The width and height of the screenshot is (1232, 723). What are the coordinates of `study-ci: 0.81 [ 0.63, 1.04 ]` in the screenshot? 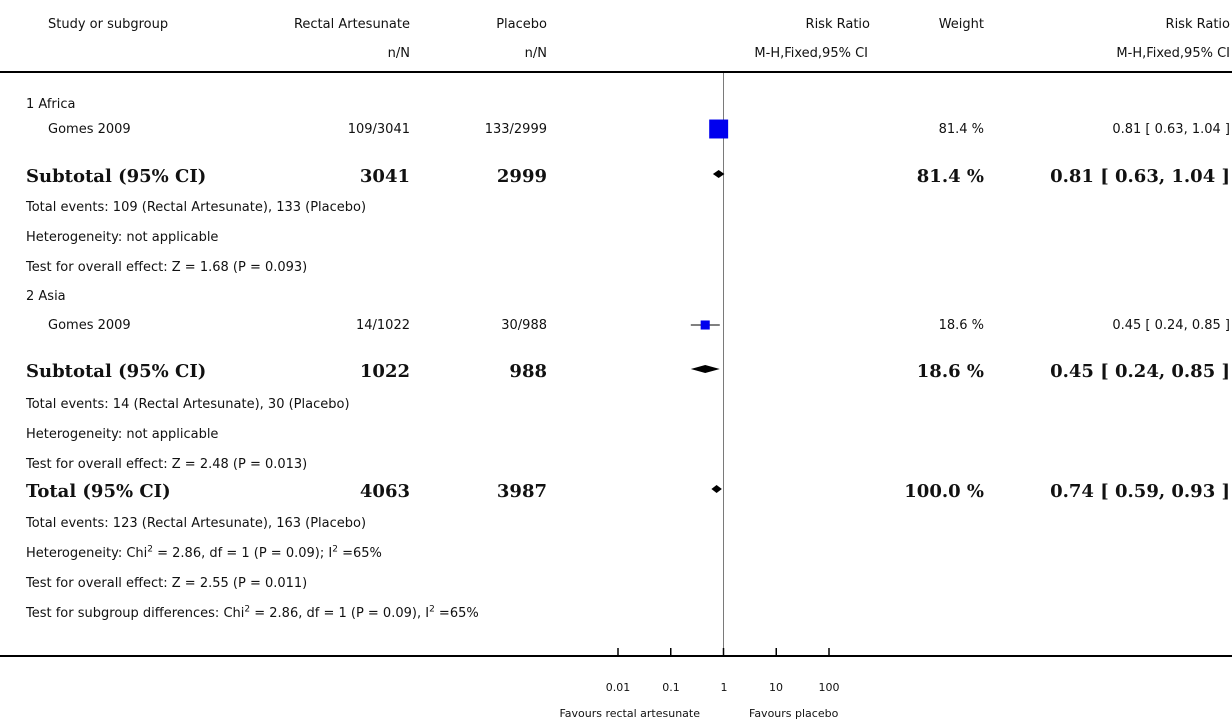 It's located at (1171, 129).